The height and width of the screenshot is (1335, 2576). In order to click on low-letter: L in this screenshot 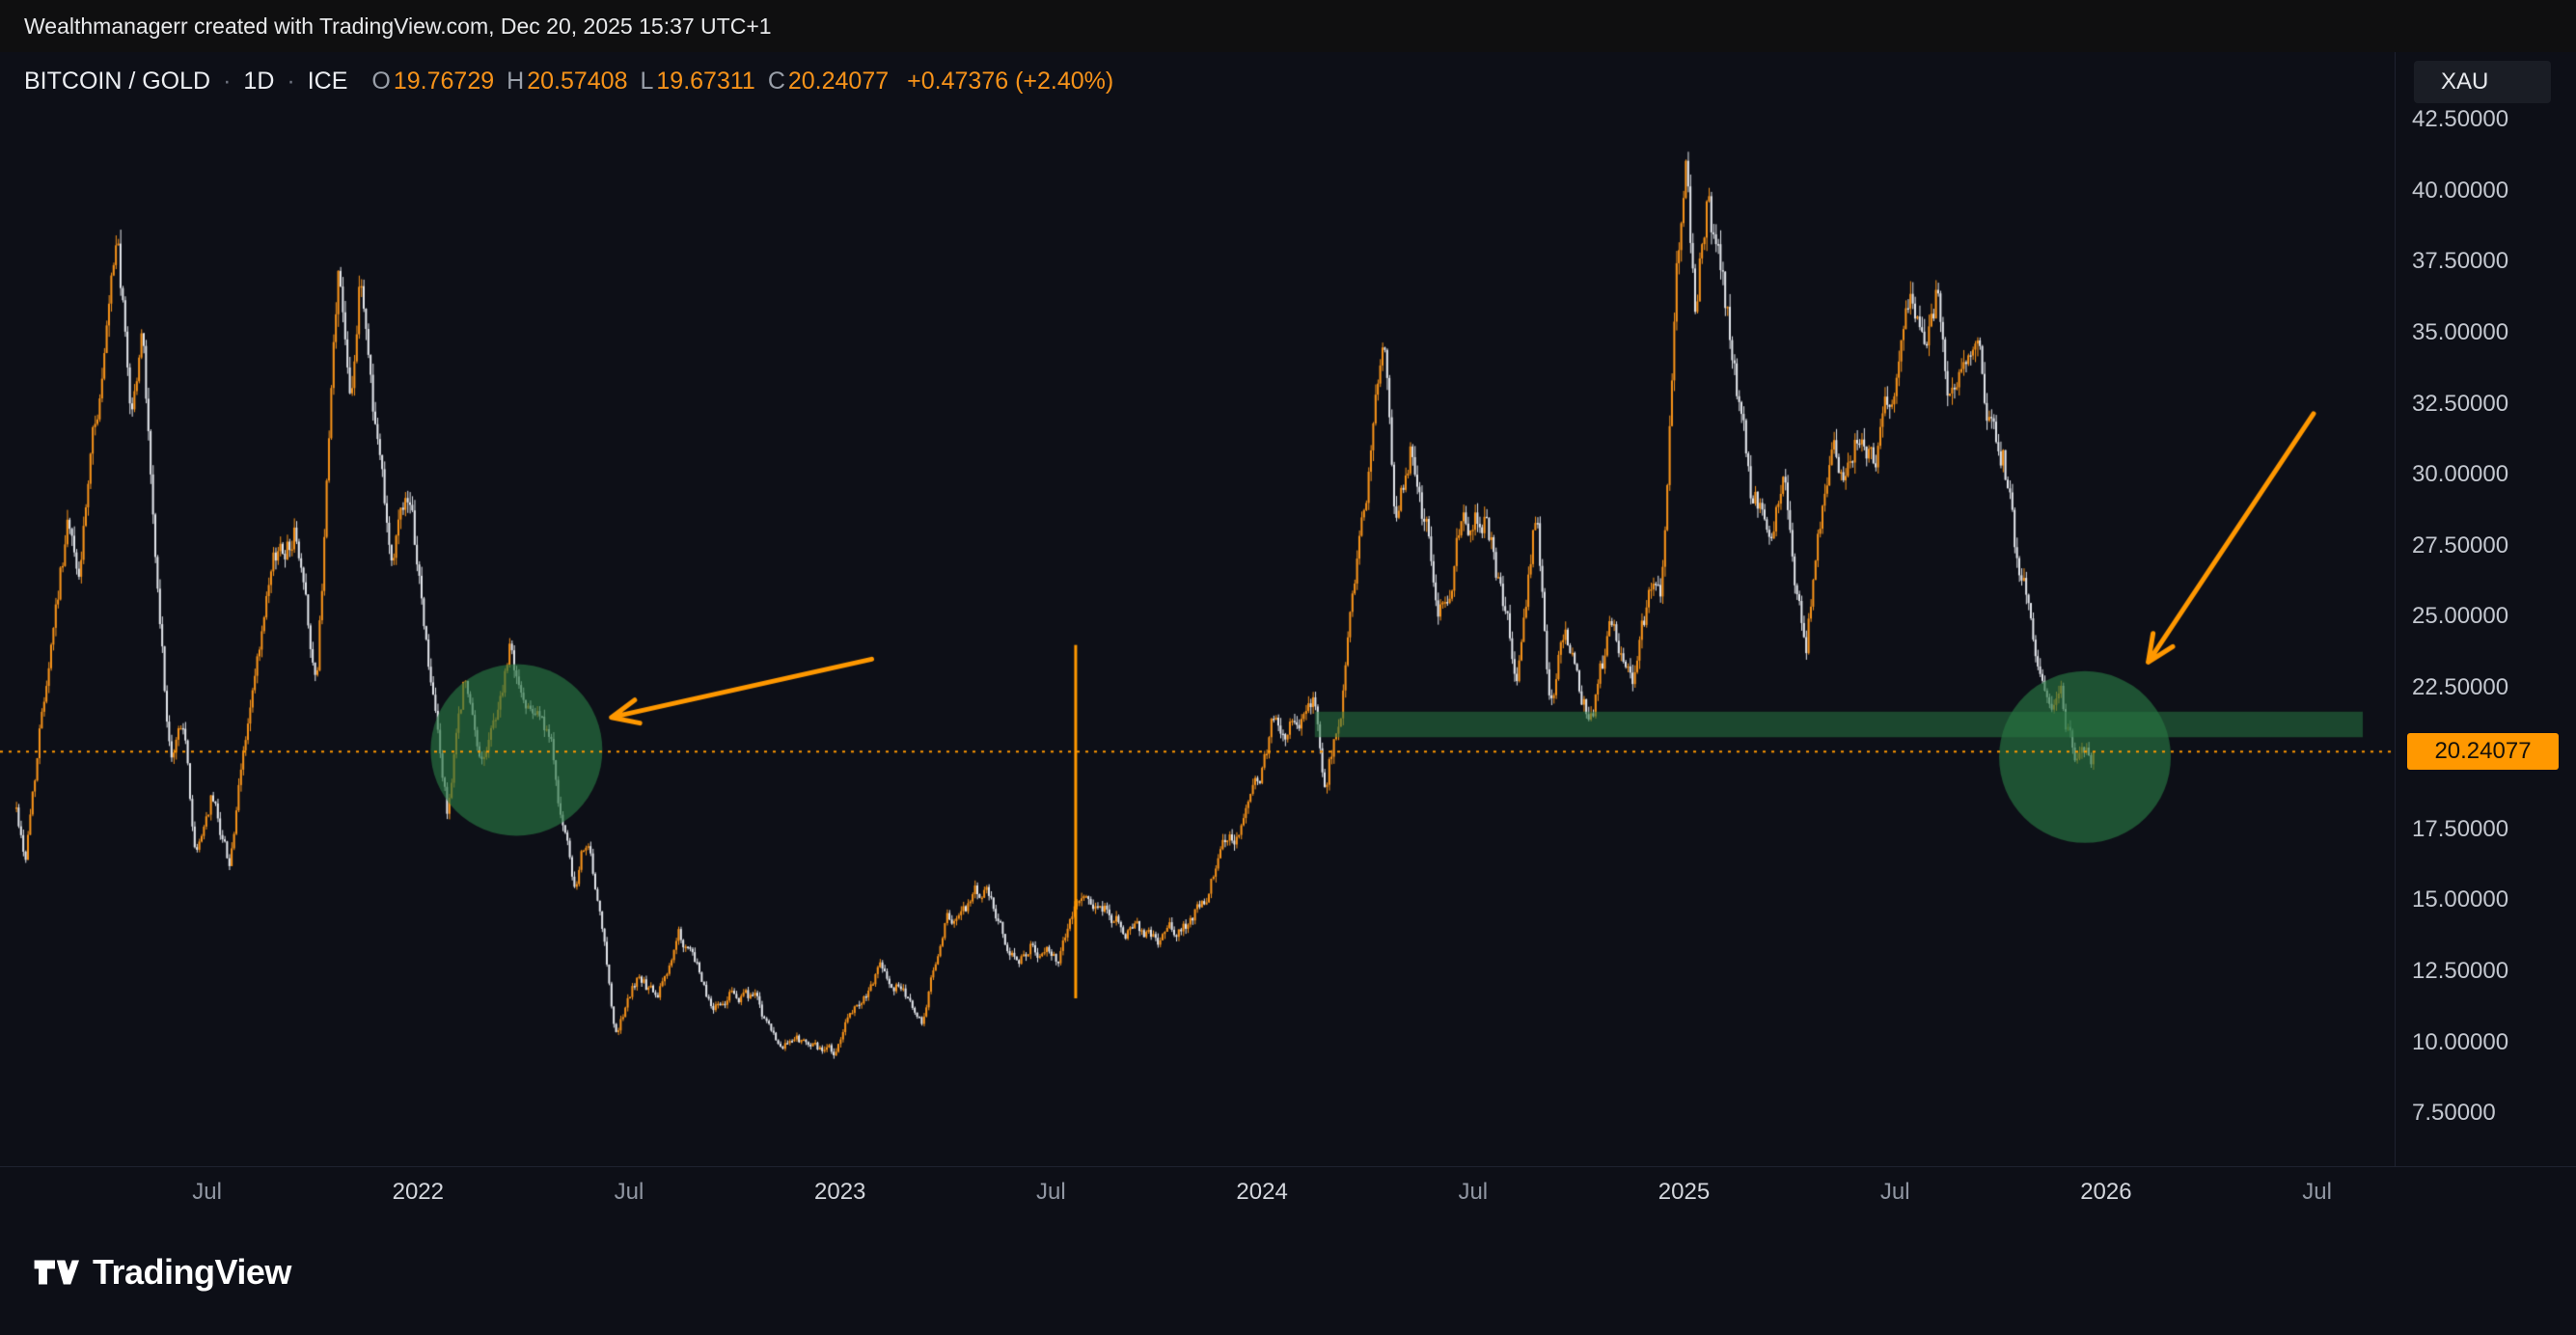, I will do `click(647, 81)`.